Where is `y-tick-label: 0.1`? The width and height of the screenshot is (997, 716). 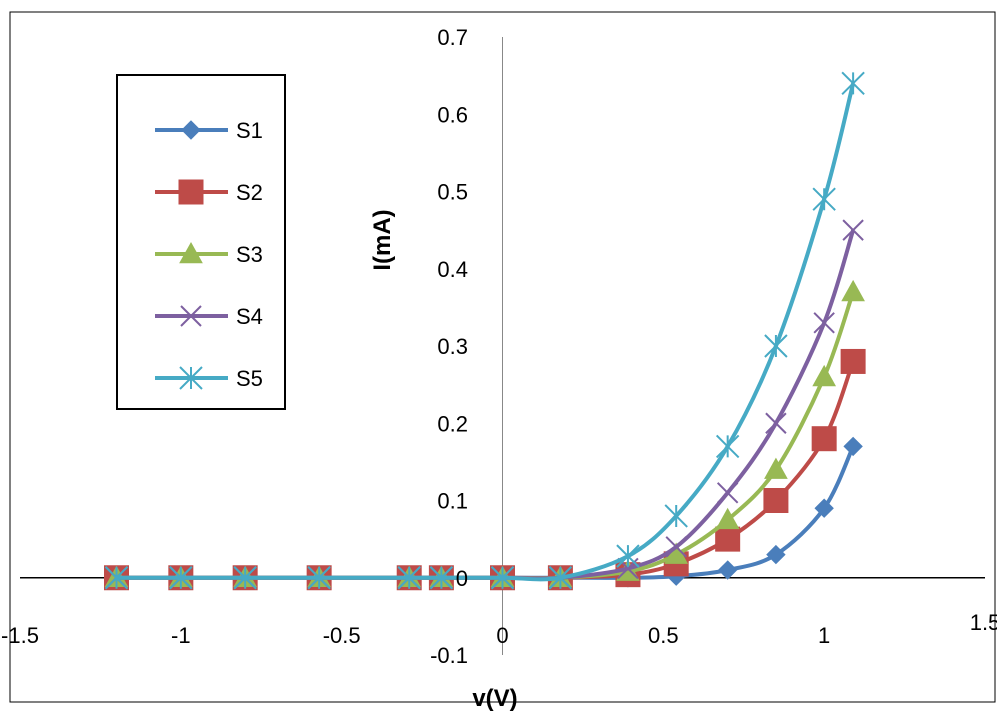 y-tick-label: 0.1 is located at coordinates (452, 501).